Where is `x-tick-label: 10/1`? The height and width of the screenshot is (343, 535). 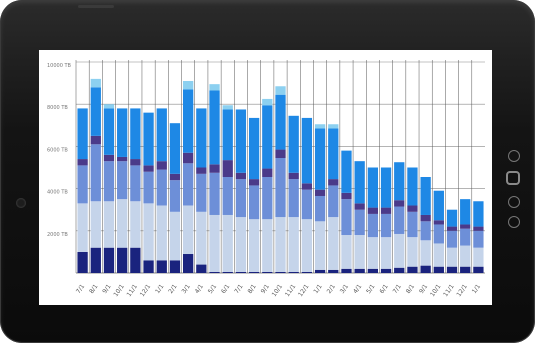 x-tick-label: 10/1 is located at coordinates (436, 290).